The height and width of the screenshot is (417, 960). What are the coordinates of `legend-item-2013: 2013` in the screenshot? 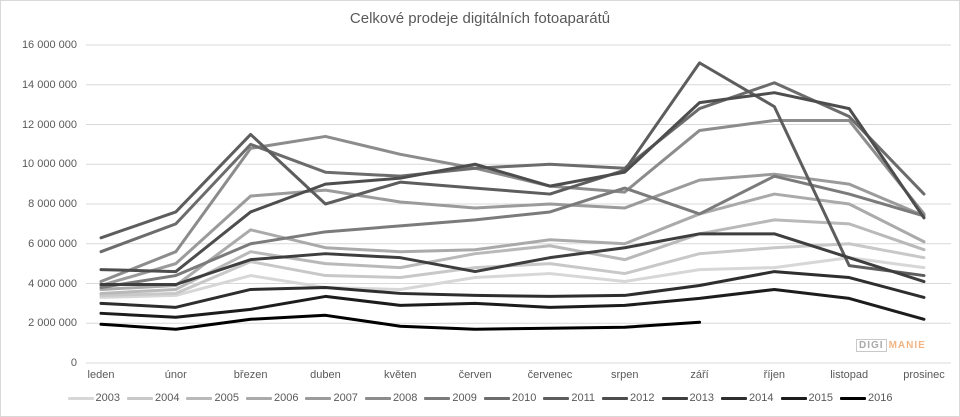 It's located at (688, 398).